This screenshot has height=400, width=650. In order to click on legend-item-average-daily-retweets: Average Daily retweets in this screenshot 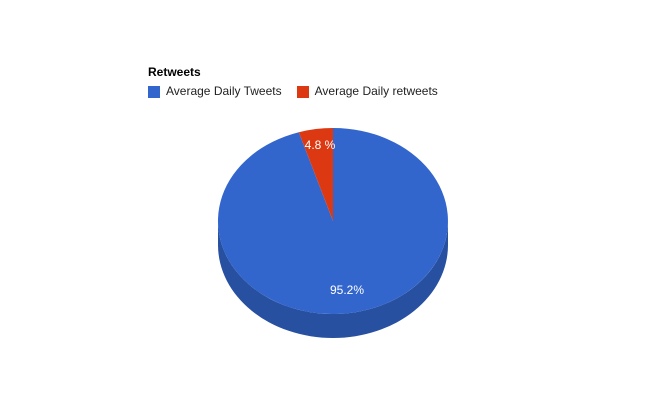, I will do `click(367, 91)`.